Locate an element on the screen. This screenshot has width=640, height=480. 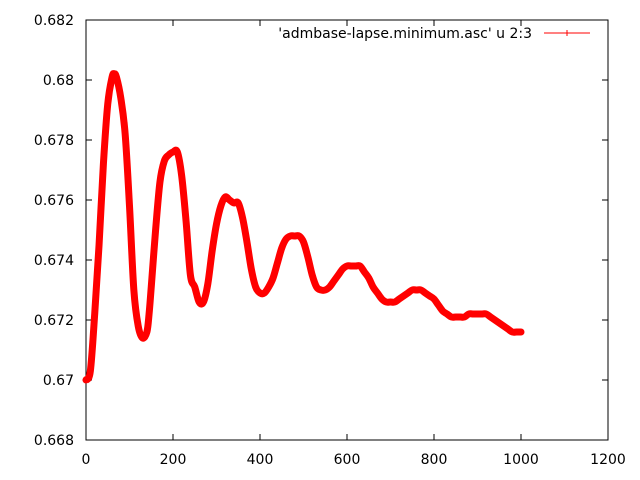
y-tick-label: 0.67 is located at coordinates (58, 381).